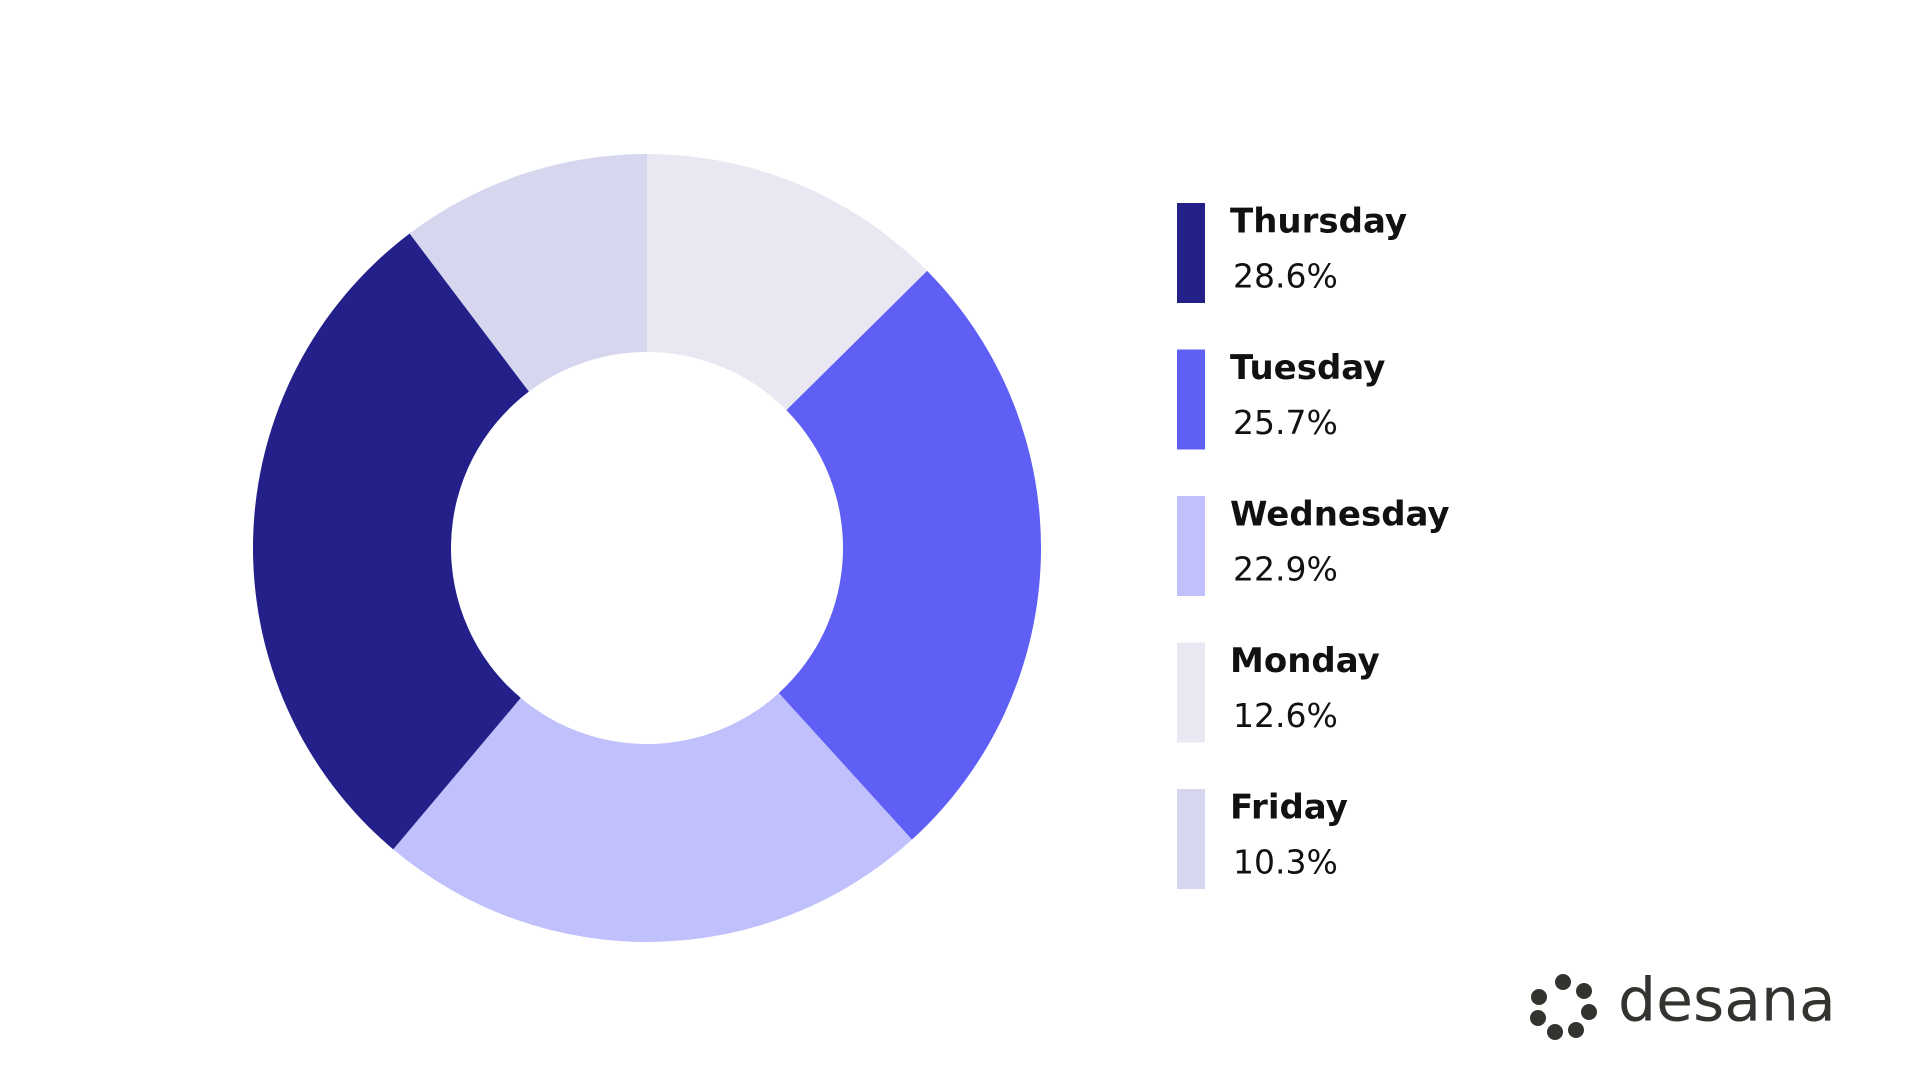  Describe the element at coordinates (1285, 422) in the screenshot. I see `legend-value: 25.7%` at that location.